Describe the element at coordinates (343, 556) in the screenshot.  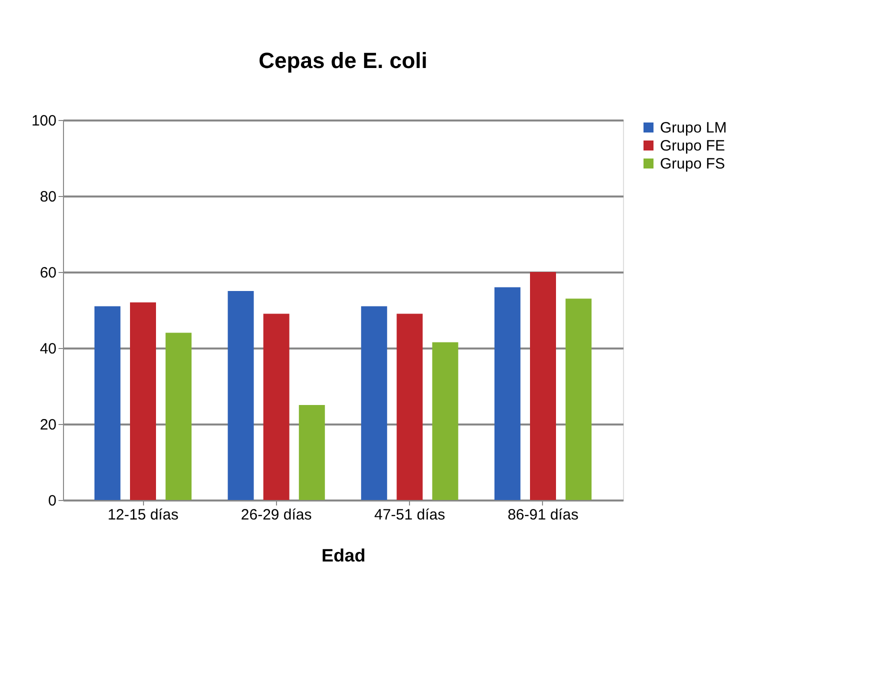
I see `x-axis-title: Edad` at that location.